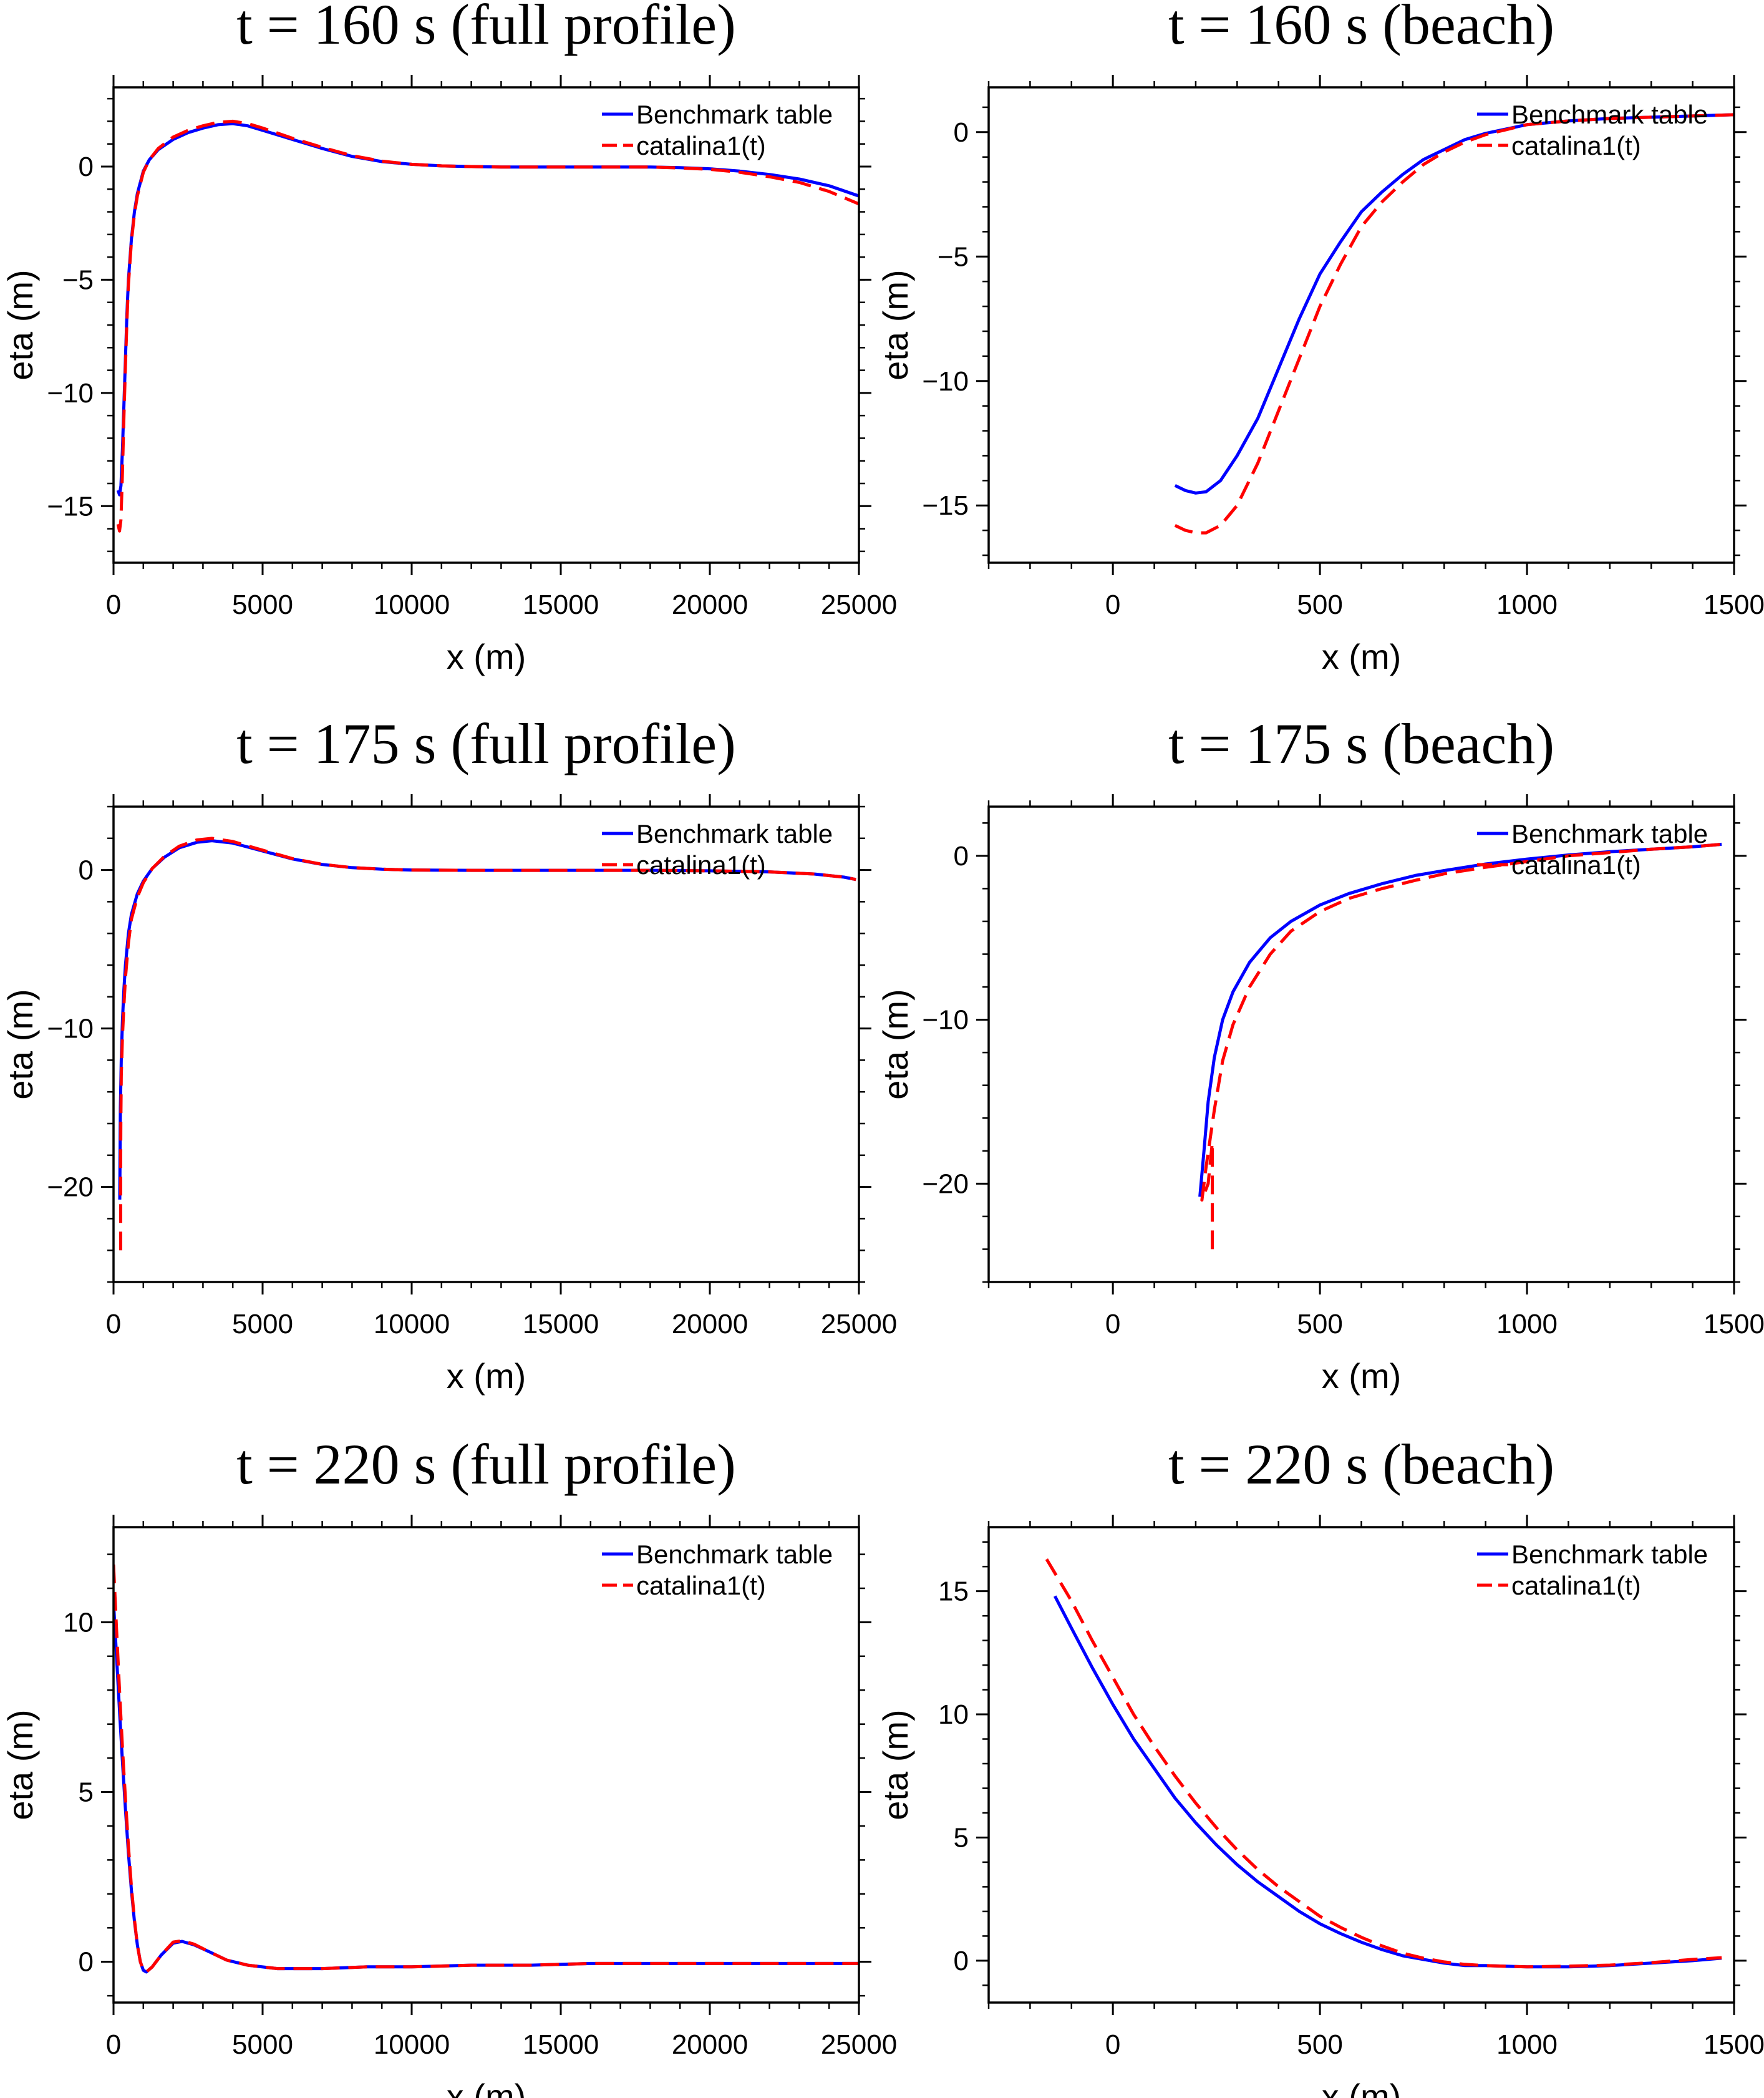  I want to click on chart-title: t = 160 s (full profile), so click(486, 28).